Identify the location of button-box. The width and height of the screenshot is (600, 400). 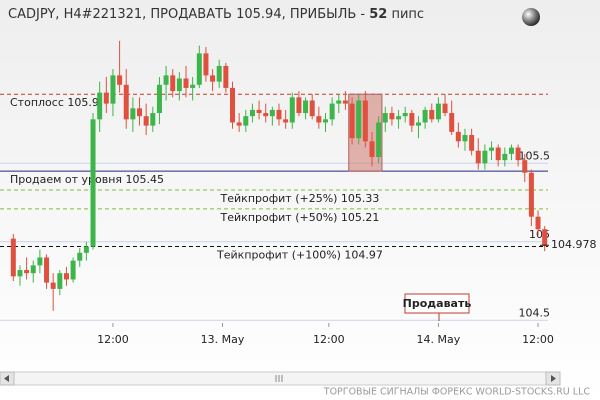
(437, 303).